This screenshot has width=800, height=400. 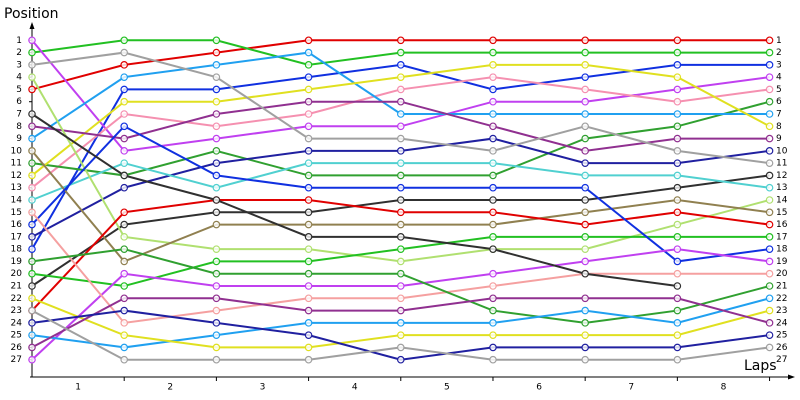 What do you see at coordinates (781, 299) in the screenshot?
I see `y-tick-label-right: 22` at bounding box center [781, 299].